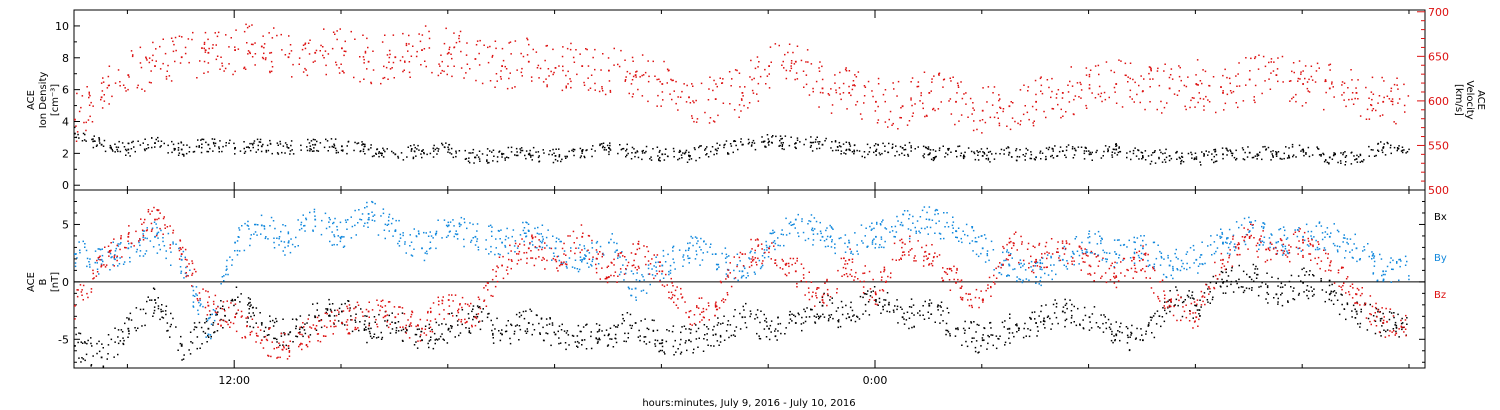 The image size is (1500, 410). I want to click on b-point-bx-anchor, so click(1089, 317).